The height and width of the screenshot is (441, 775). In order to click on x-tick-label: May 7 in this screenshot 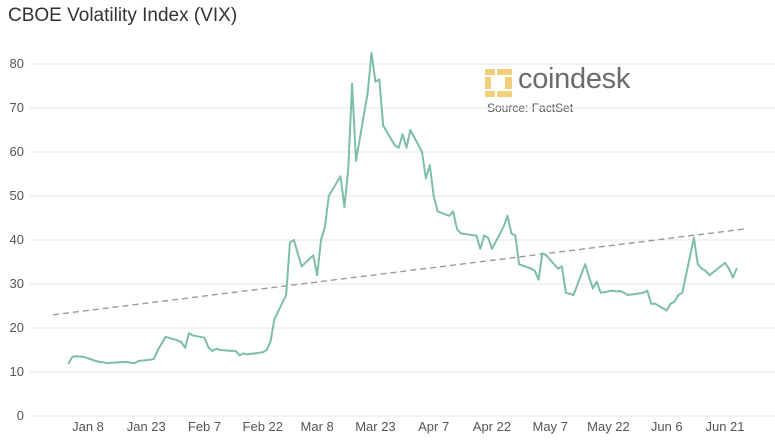, I will do `click(550, 426)`.